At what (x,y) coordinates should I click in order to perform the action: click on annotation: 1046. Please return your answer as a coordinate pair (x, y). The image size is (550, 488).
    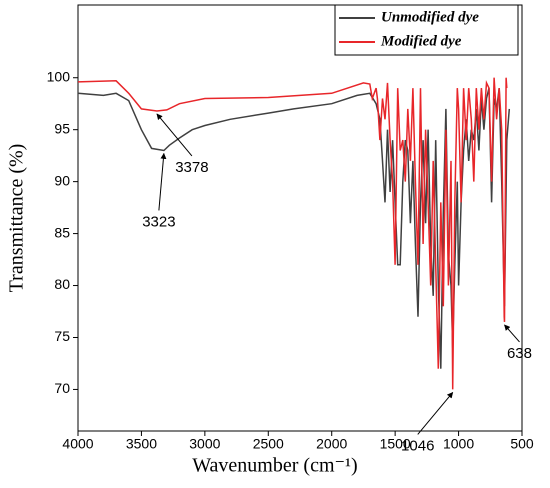
    Looking at the image, I should click on (417, 445).